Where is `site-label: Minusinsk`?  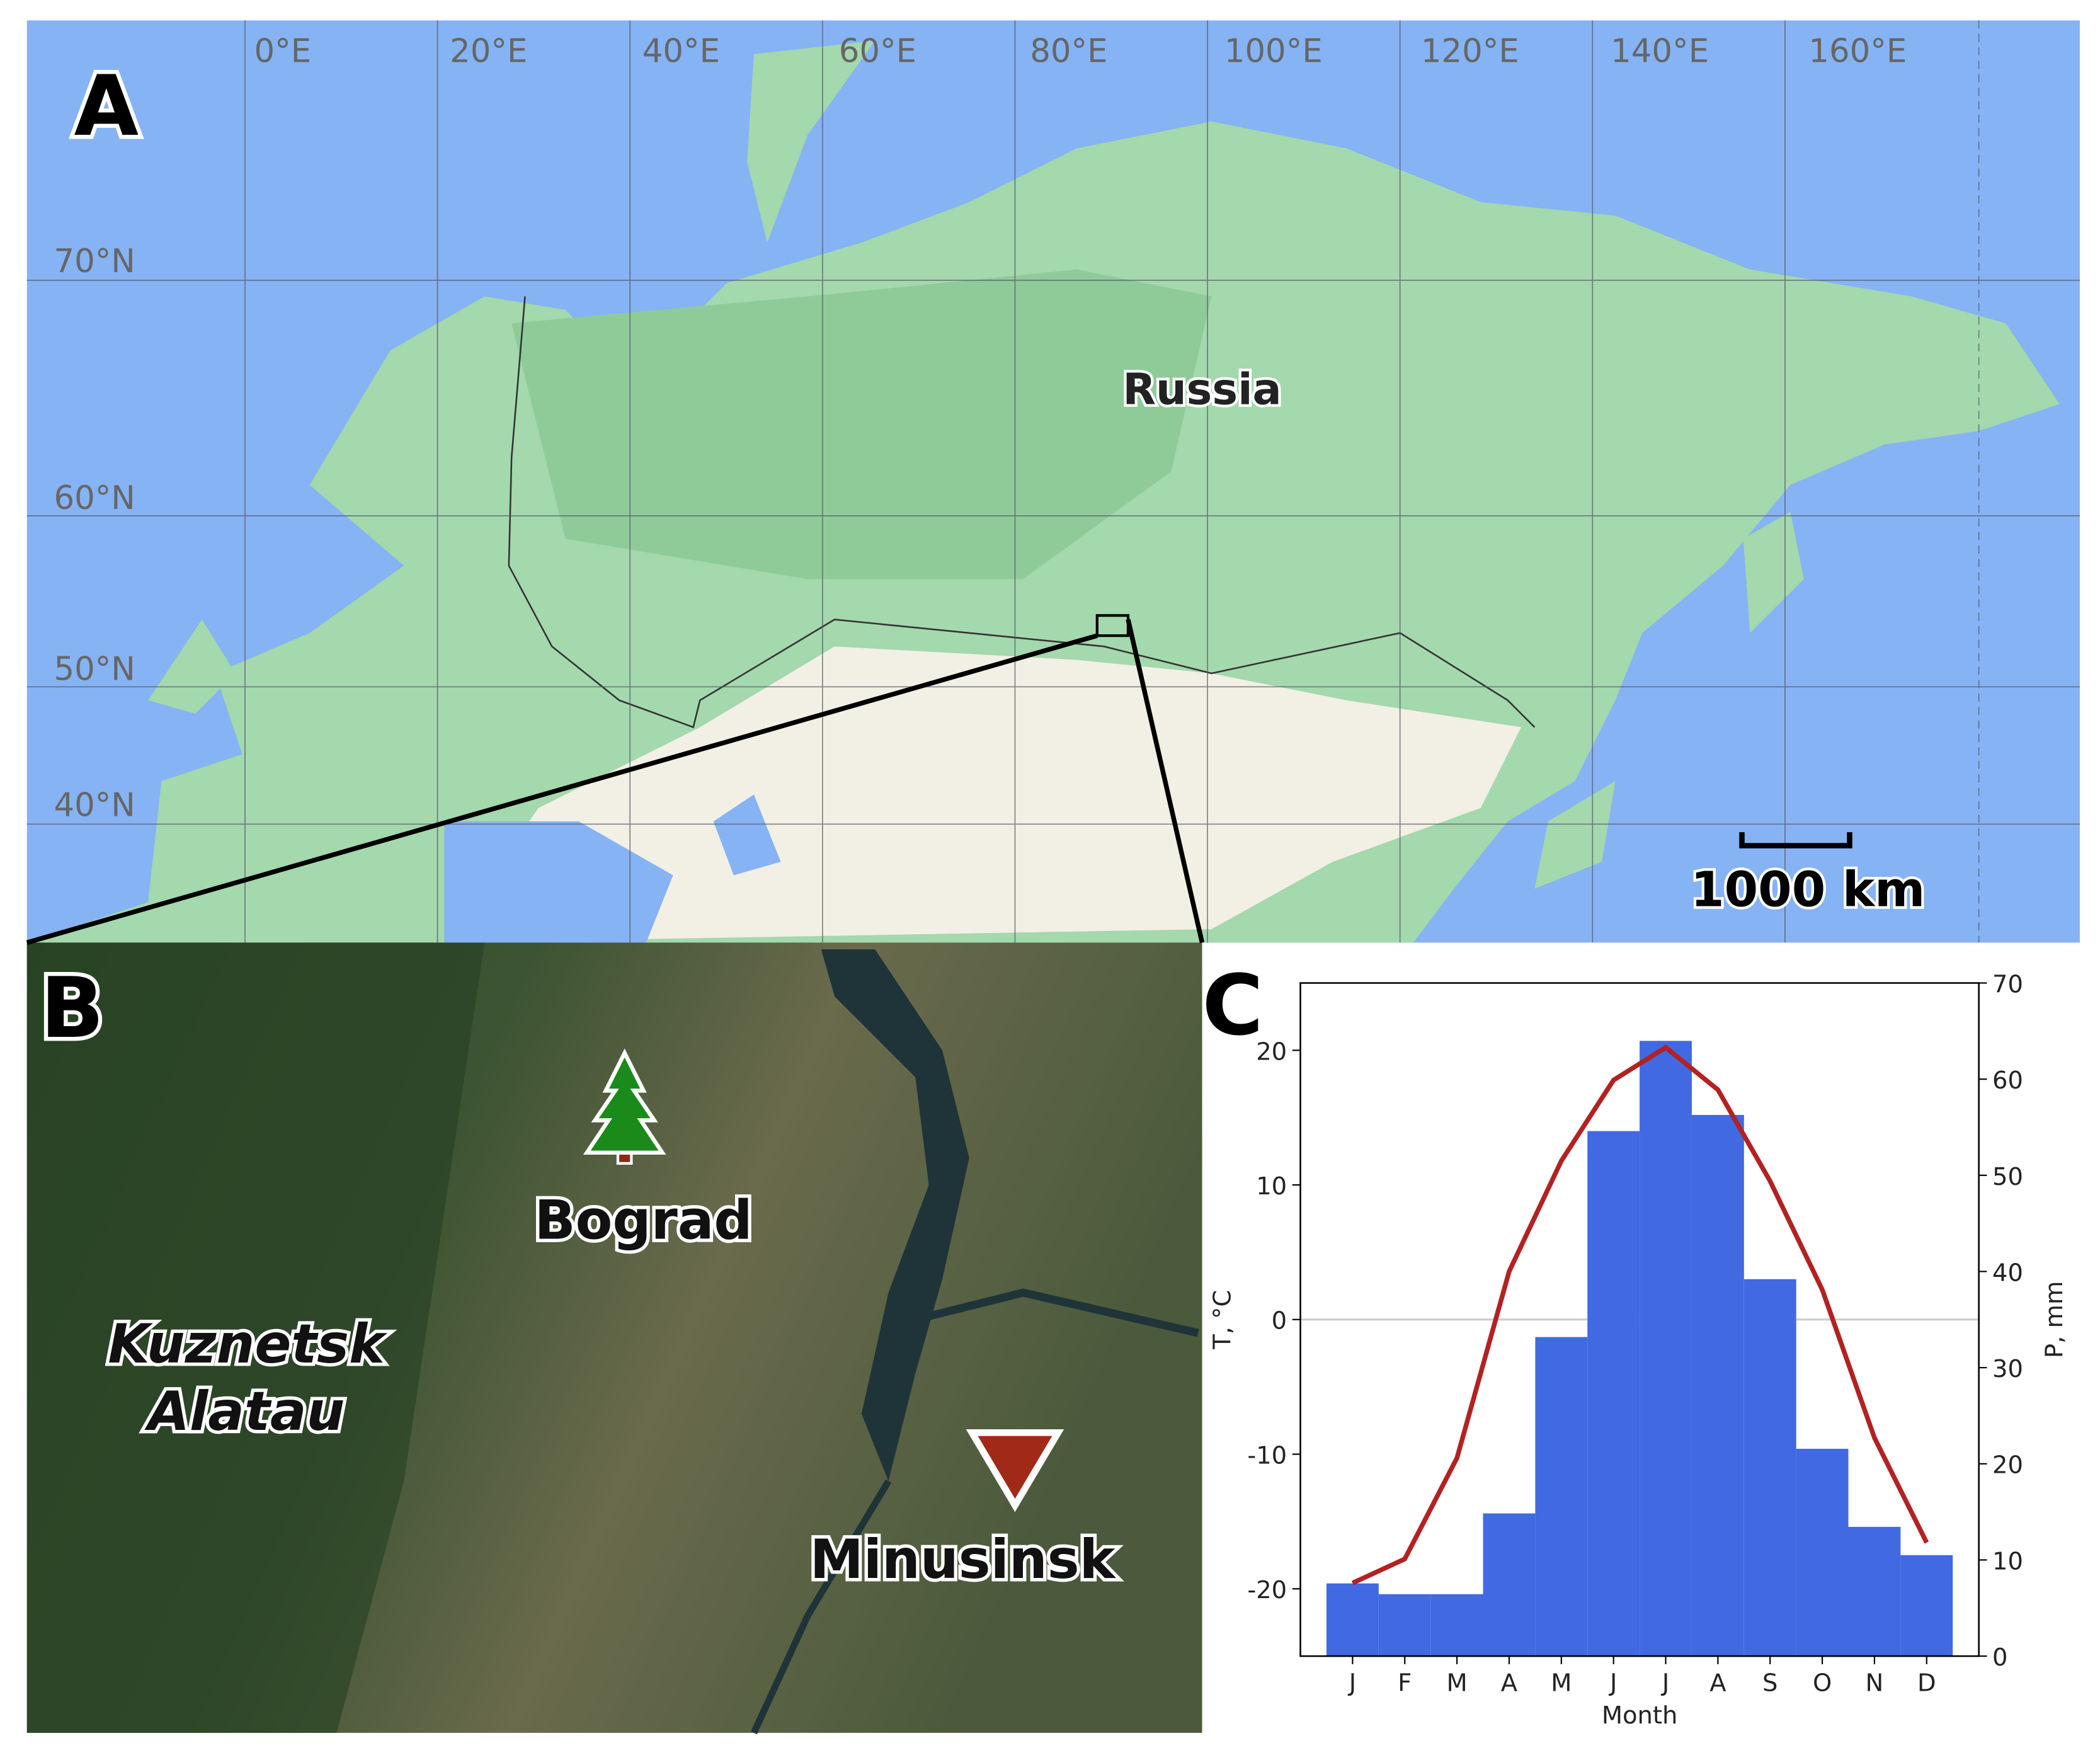 site-label: Minusinsk is located at coordinates (964, 1560).